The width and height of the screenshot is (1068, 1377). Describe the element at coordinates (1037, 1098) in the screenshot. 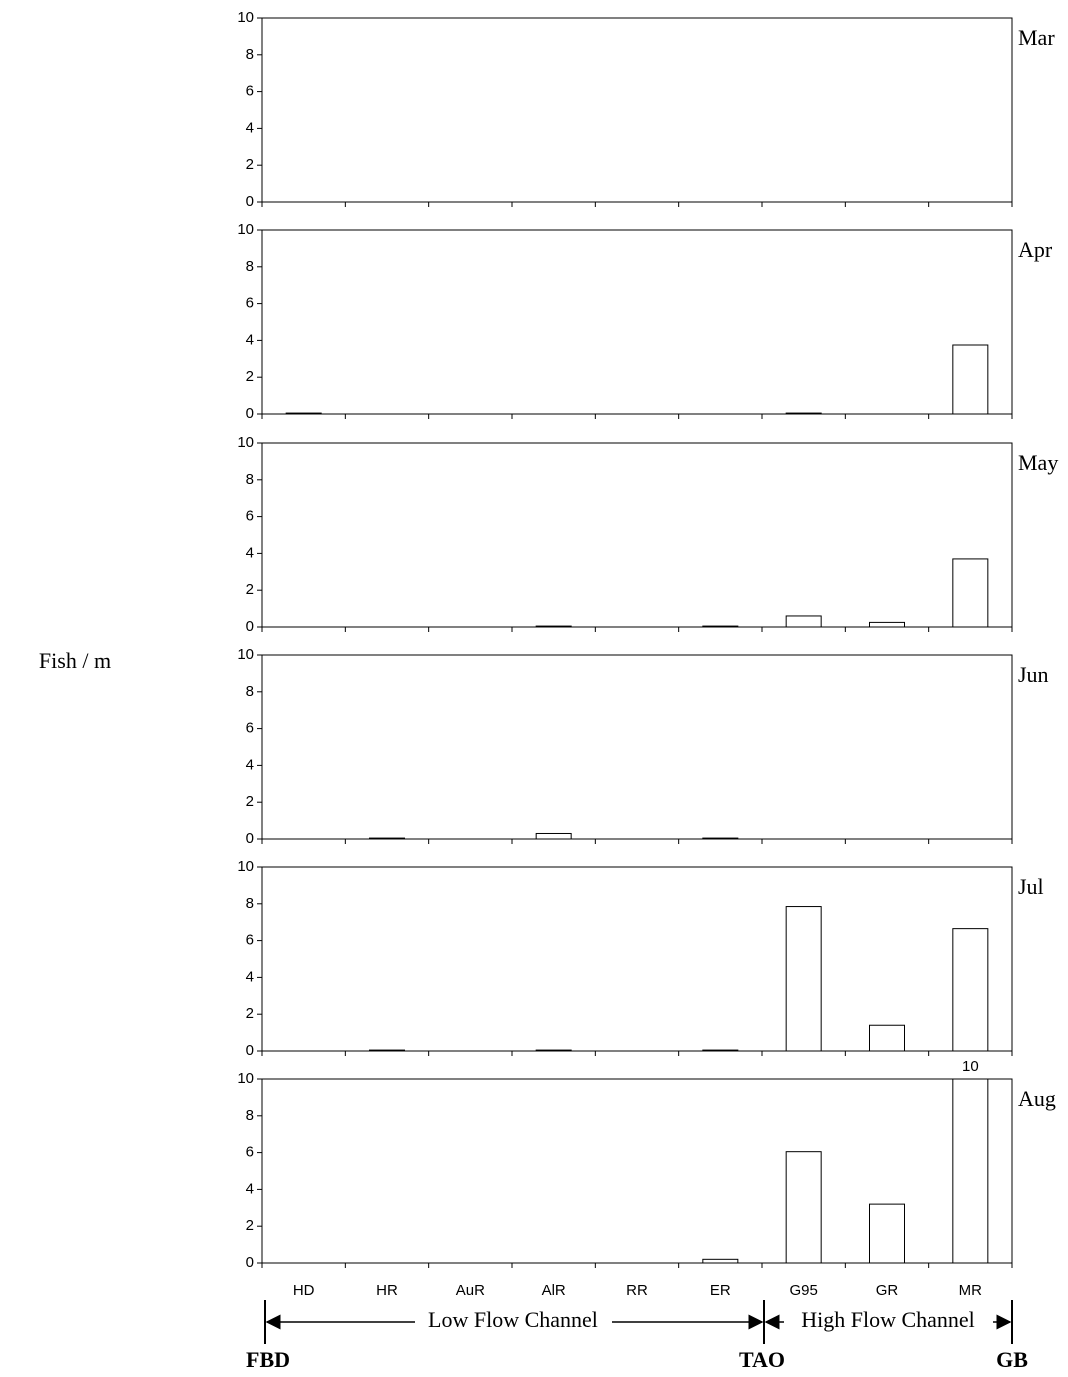

I see `panel-title: Aug` at that location.